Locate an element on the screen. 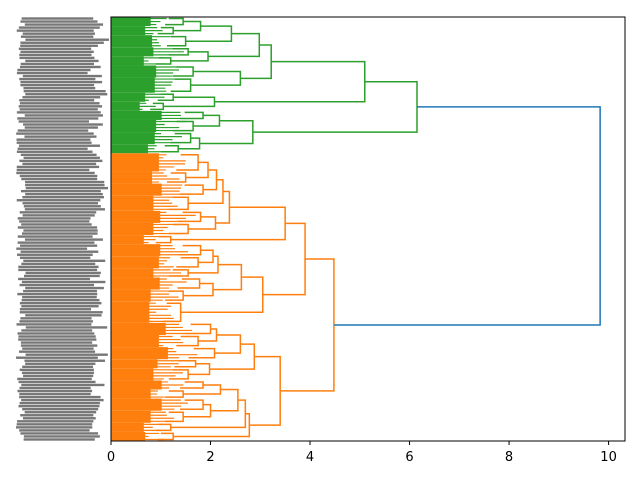 The image size is (640, 480). x-tick-label: 4 is located at coordinates (310, 457).